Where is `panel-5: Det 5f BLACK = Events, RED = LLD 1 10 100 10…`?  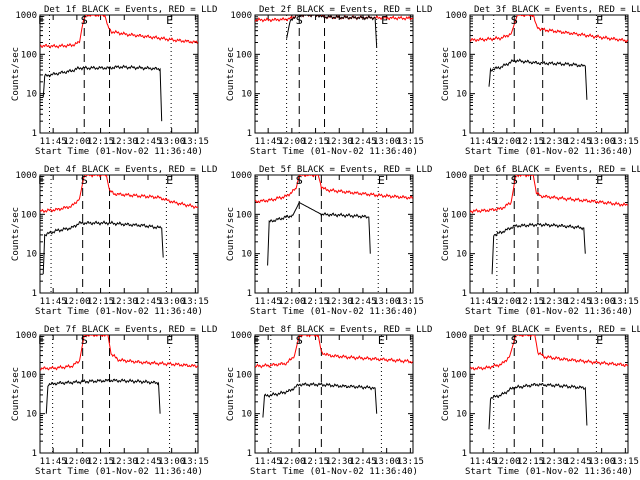
panel-5: Det 5f BLACK = Events, RED = LLD 1 10 100 10… is located at coordinates (329, 241).